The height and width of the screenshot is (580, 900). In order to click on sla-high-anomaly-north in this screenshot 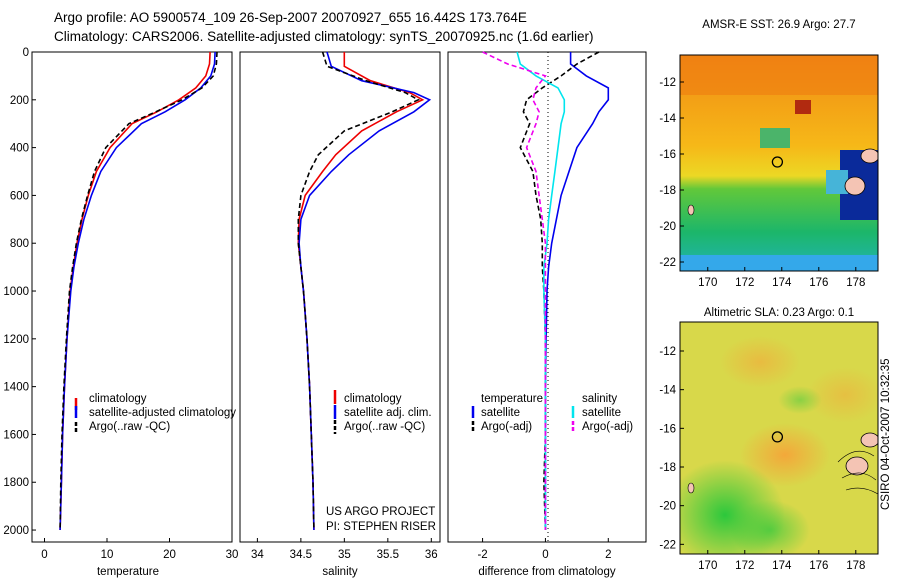, I will do `click(760, 362)`.